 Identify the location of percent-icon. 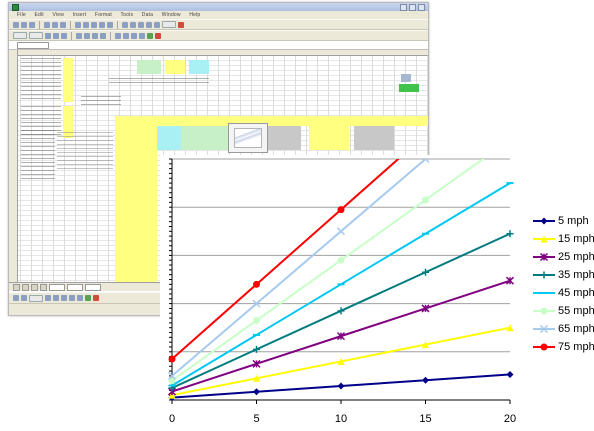
(126, 35).